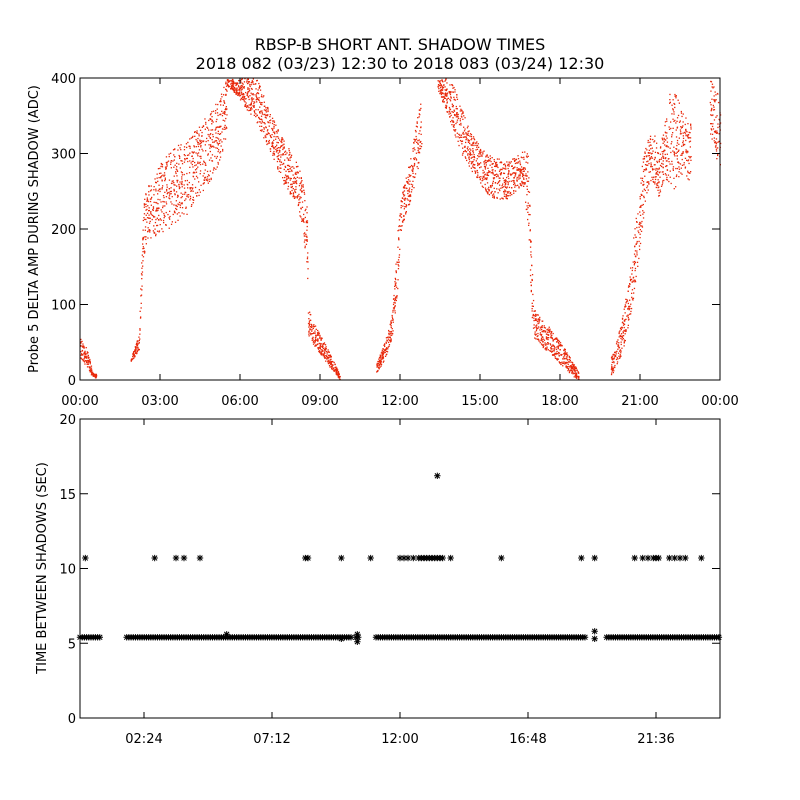  What do you see at coordinates (176, 558) in the screenshot?
I see `interval-point` at bounding box center [176, 558].